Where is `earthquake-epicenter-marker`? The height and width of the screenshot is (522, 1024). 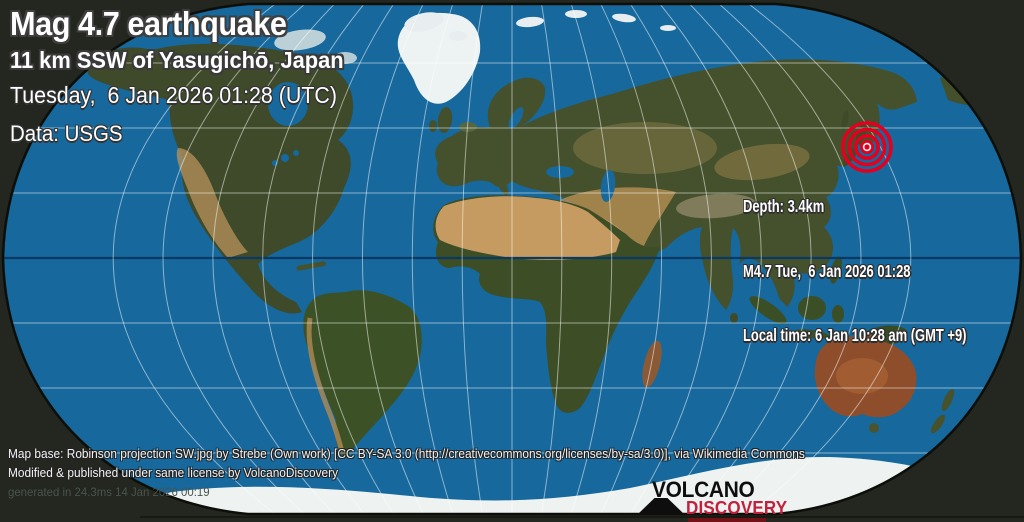 earthquake-epicenter-marker is located at coordinates (867, 147).